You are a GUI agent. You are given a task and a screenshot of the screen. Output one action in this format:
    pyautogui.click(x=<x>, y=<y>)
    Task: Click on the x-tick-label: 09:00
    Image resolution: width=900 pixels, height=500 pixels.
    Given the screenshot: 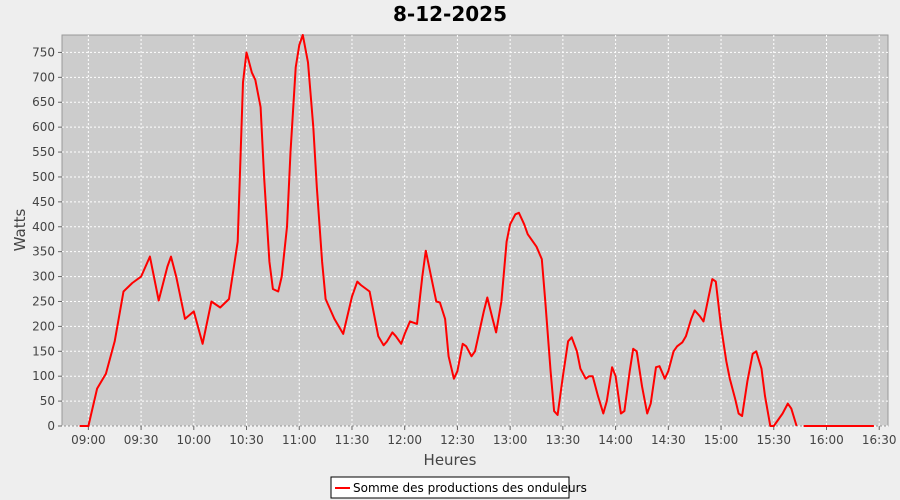 What is the action you would take?
    pyautogui.click(x=88, y=440)
    